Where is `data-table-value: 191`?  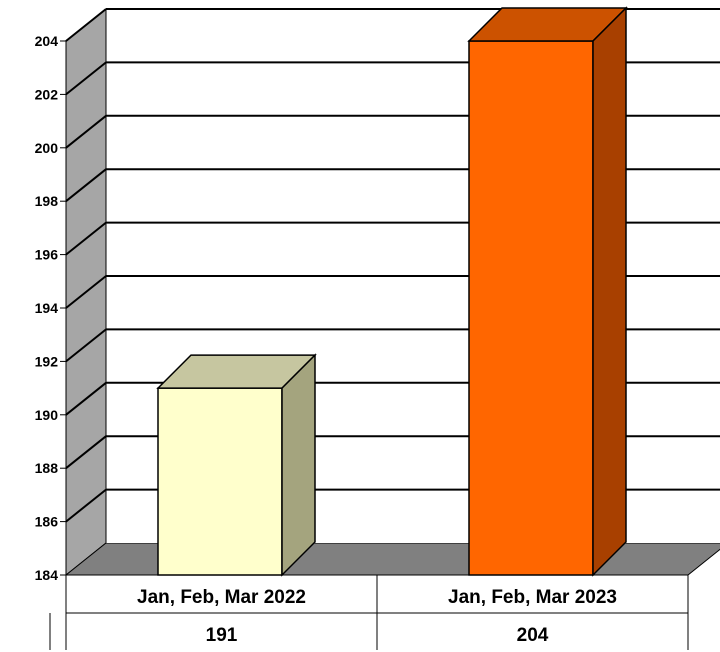
data-table-value: 191 is located at coordinates (222, 635).